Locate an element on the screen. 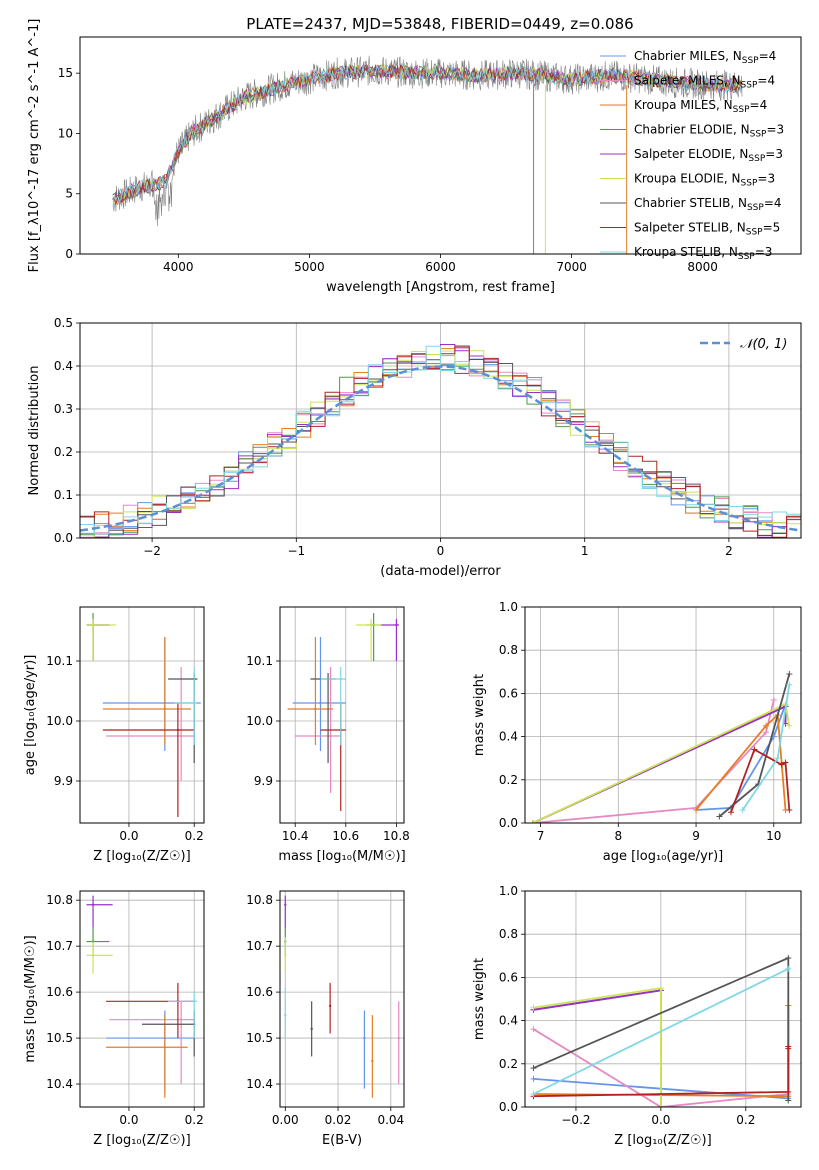 The height and width of the screenshot is (1170, 819). tick-label-y: 10.4 is located at coordinates (259, 1084).